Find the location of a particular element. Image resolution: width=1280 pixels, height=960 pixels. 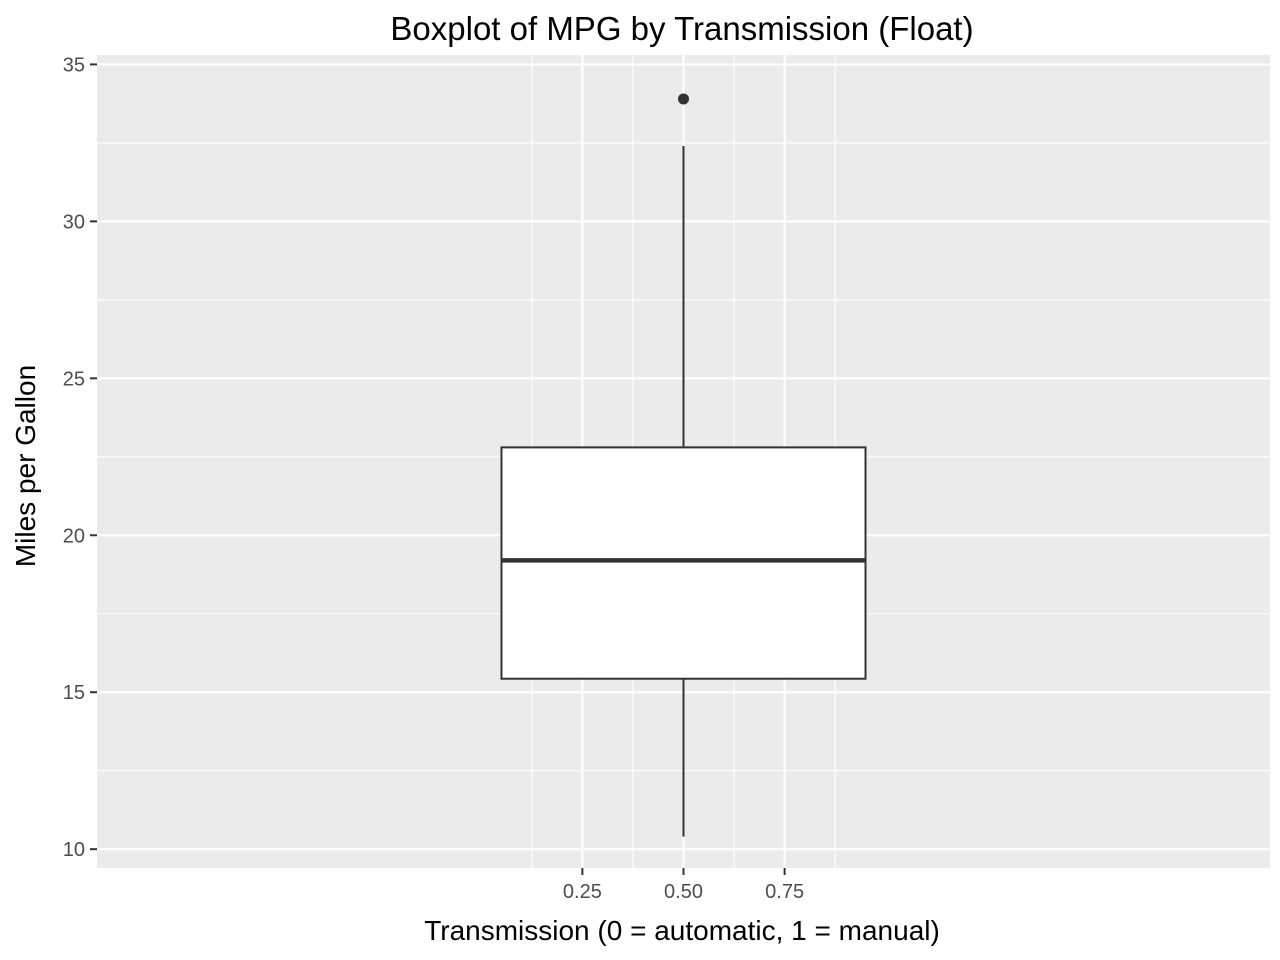

y-tick-label: 10 is located at coordinates (74, 850).